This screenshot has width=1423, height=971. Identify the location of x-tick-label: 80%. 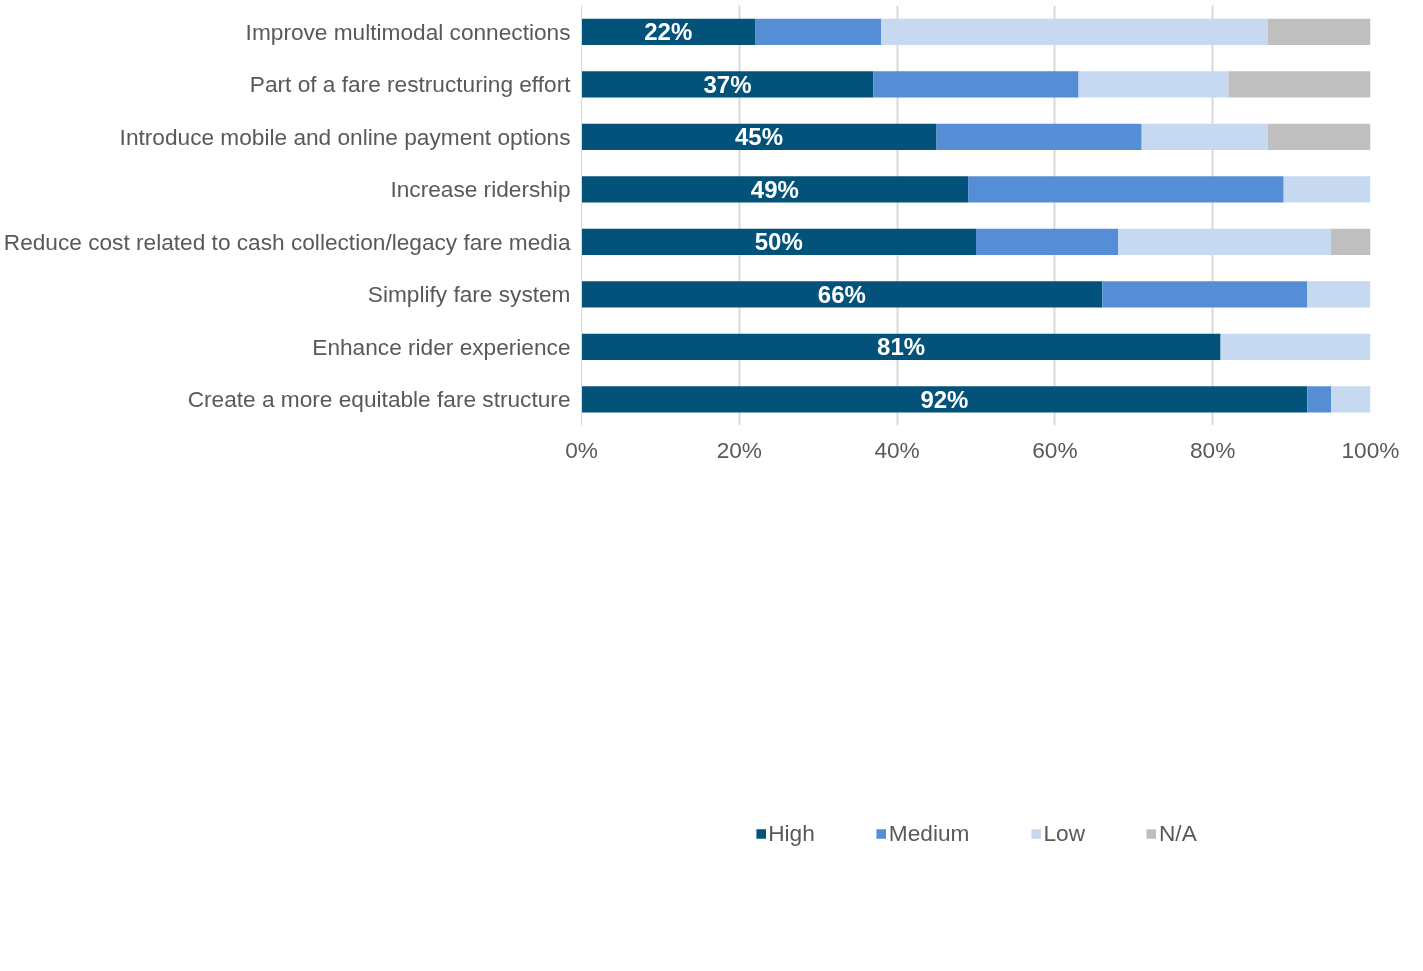
(1213, 449).